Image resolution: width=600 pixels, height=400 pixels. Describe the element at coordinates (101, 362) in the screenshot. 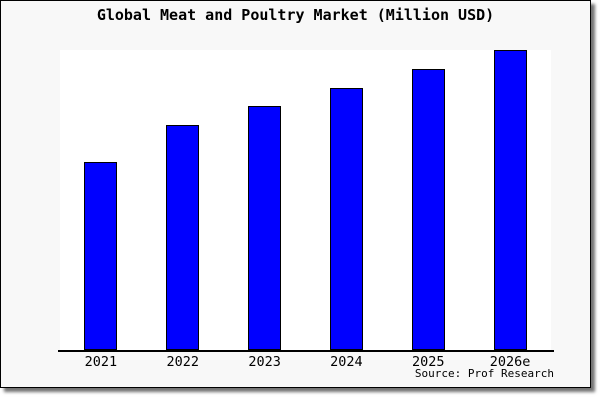

I see `x-tick-label-2021: 2021` at that location.